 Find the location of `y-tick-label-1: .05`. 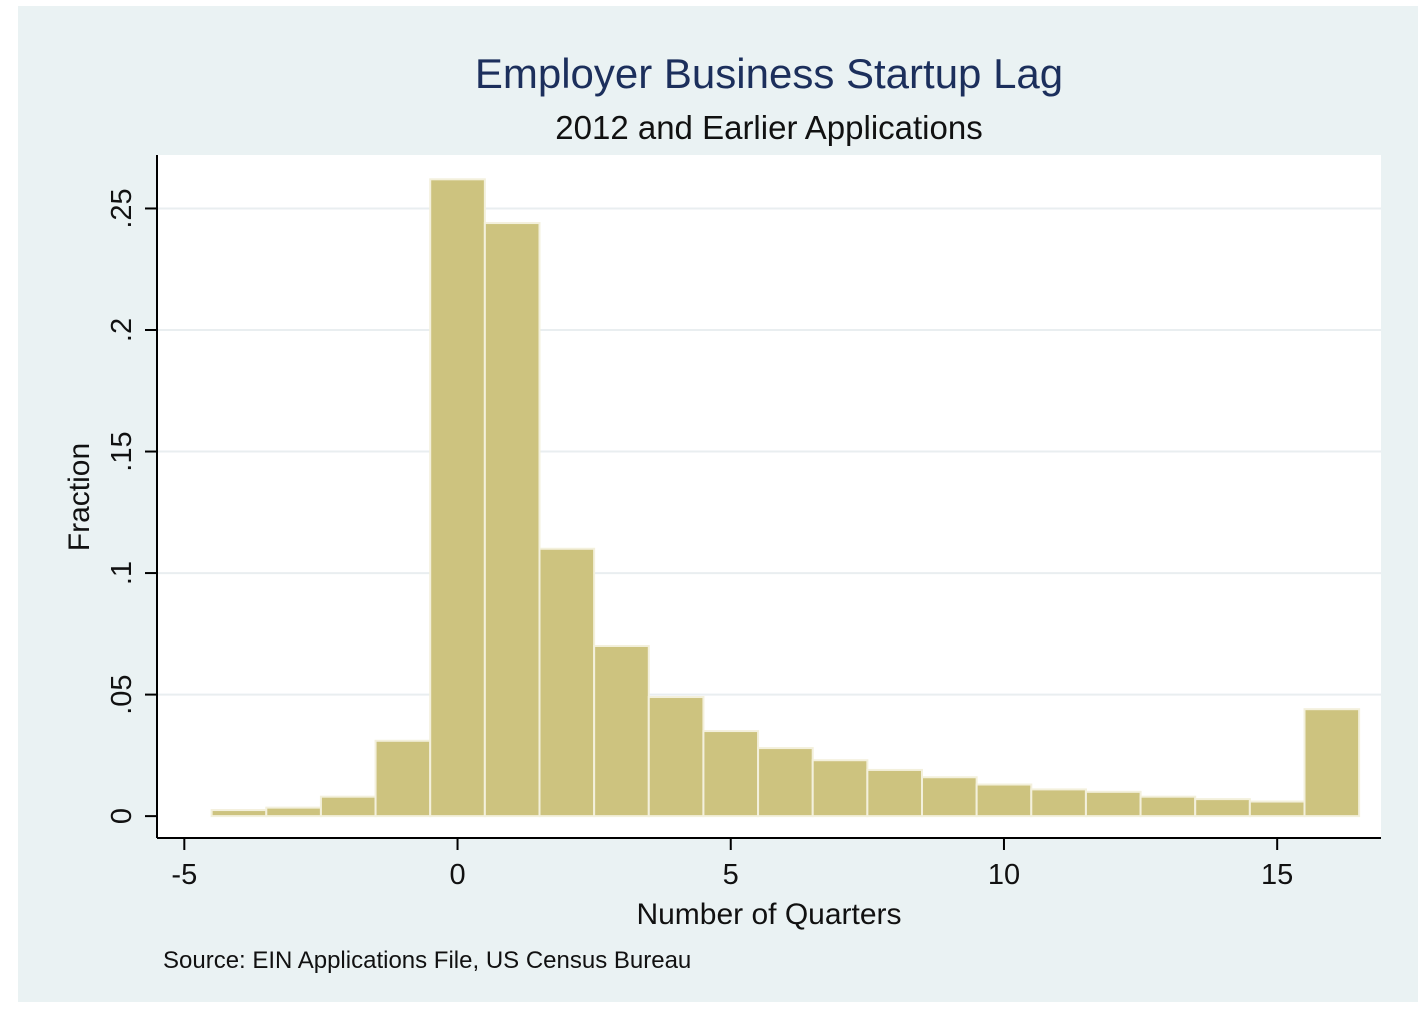

y-tick-label-1: .05 is located at coordinates (122, 694).